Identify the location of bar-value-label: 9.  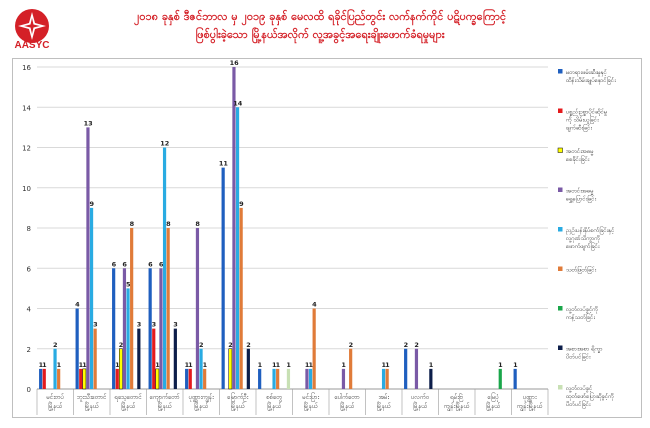
(91, 204).